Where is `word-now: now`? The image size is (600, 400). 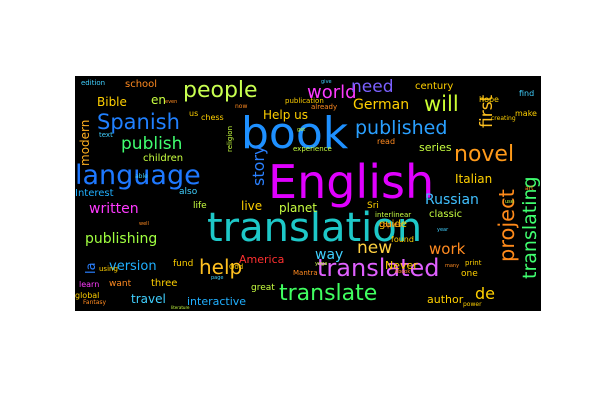
word-now: now is located at coordinates (241, 106).